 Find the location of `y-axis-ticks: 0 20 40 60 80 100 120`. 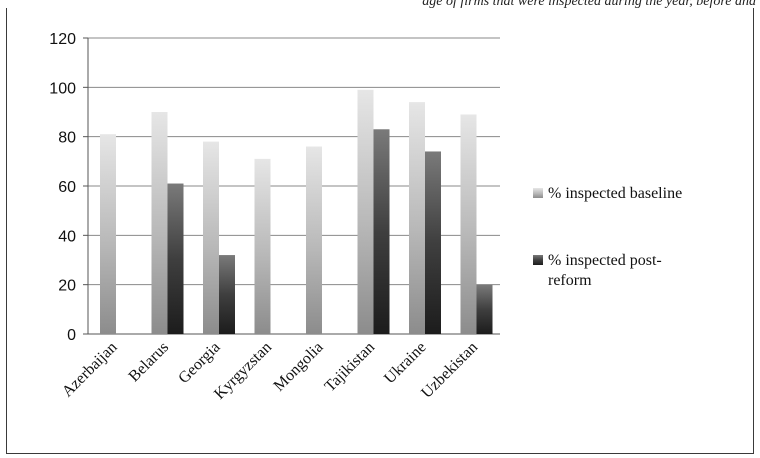

y-axis-ticks: 0 20 40 60 80 100 120 is located at coordinates (69, 187).